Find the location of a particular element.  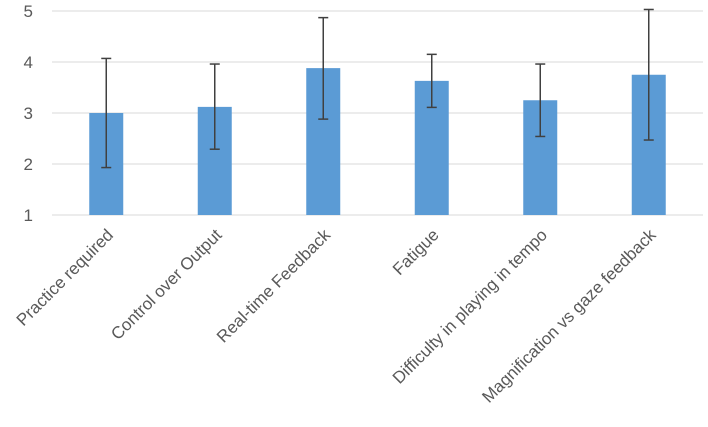

y-tick-label: 3 is located at coordinates (28, 113).